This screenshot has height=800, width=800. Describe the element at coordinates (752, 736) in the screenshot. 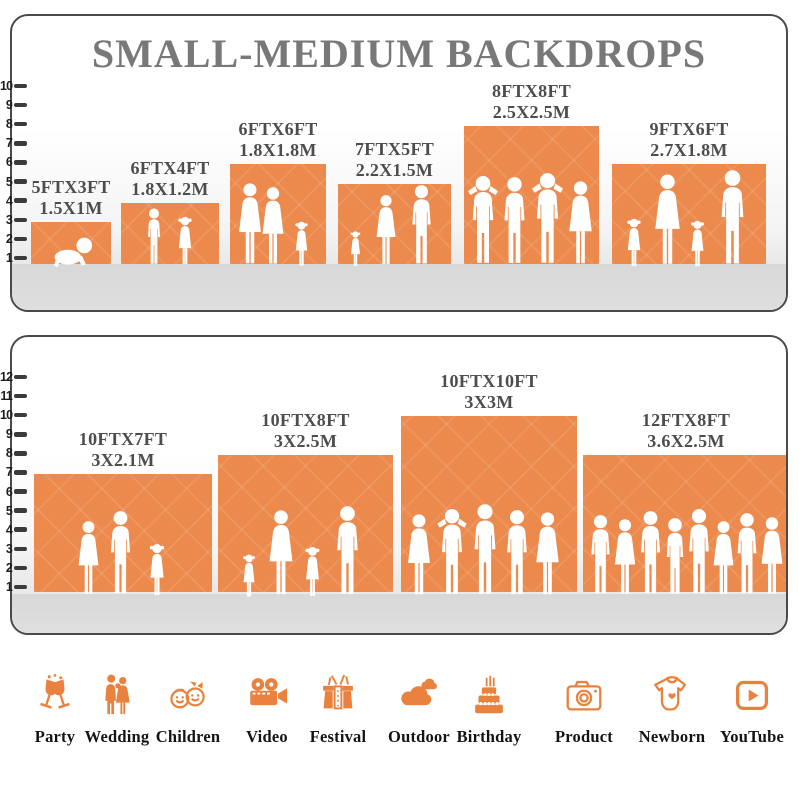

I see `category-label: YouTube` at that location.